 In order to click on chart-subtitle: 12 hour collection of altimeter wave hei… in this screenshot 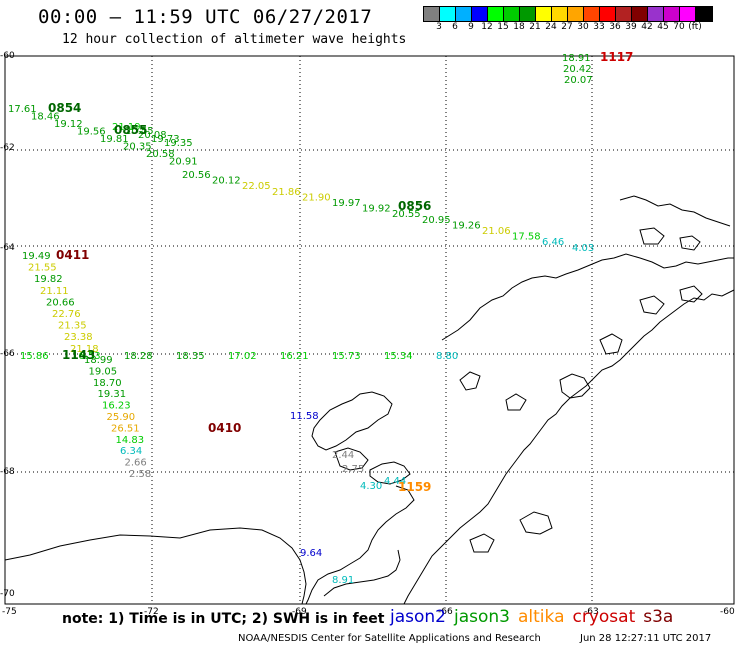, I will do `click(234, 39)`.